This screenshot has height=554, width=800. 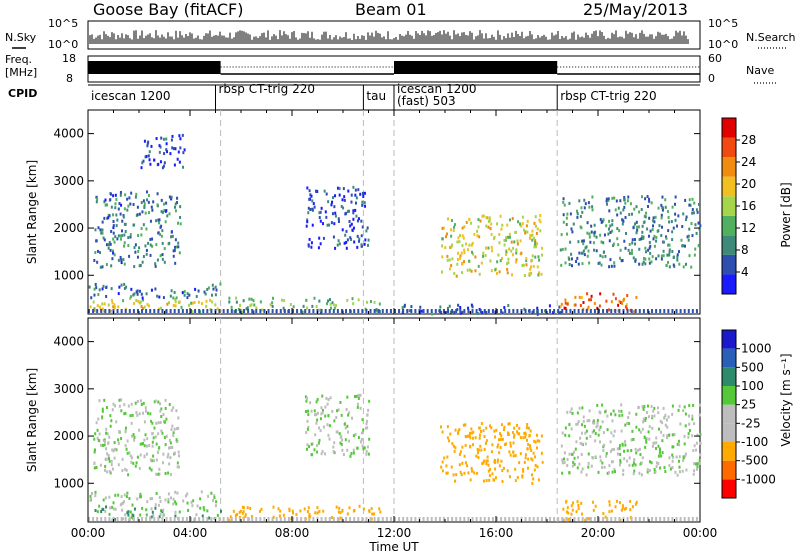 I want to click on colorbar-tick-label: 8, so click(x=745, y=250).